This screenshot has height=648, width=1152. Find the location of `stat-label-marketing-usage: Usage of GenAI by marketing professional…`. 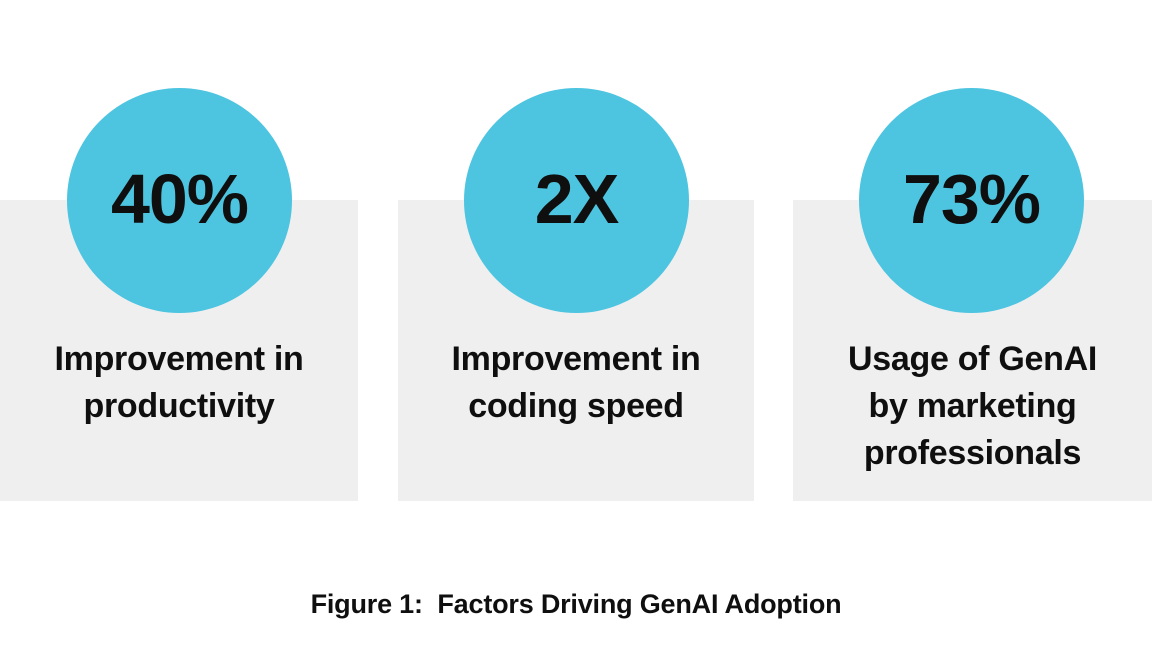

stat-label-marketing-usage: Usage of GenAI by marketing professional… is located at coordinates (972, 406).